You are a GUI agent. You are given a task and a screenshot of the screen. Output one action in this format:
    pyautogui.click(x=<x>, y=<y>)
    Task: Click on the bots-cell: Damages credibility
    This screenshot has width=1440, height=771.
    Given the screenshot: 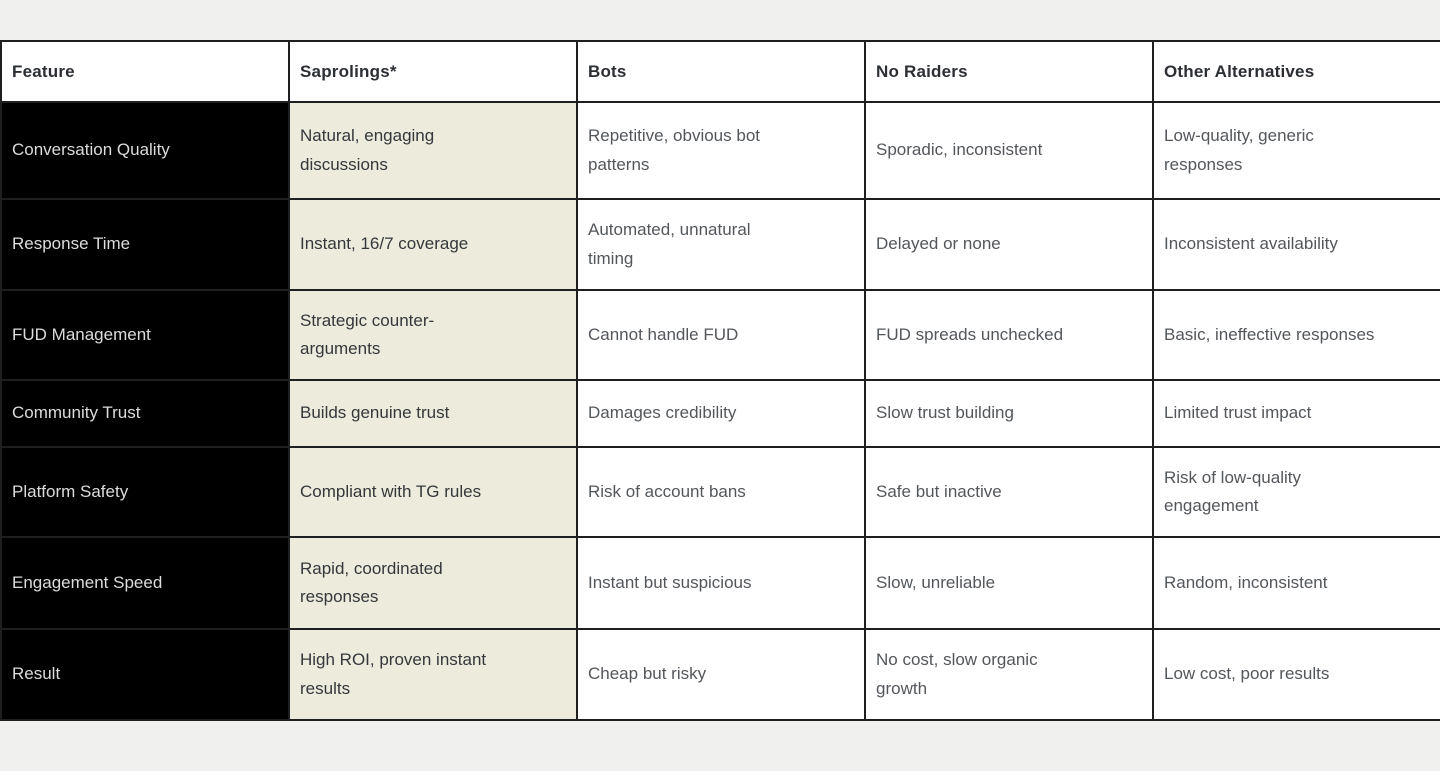 What is the action you would take?
    pyautogui.click(x=721, y=413)
    